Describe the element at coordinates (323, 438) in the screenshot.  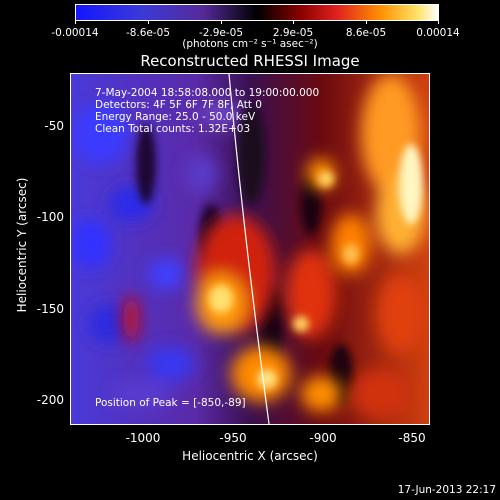
I see `x-tick-label: -900` at that location.